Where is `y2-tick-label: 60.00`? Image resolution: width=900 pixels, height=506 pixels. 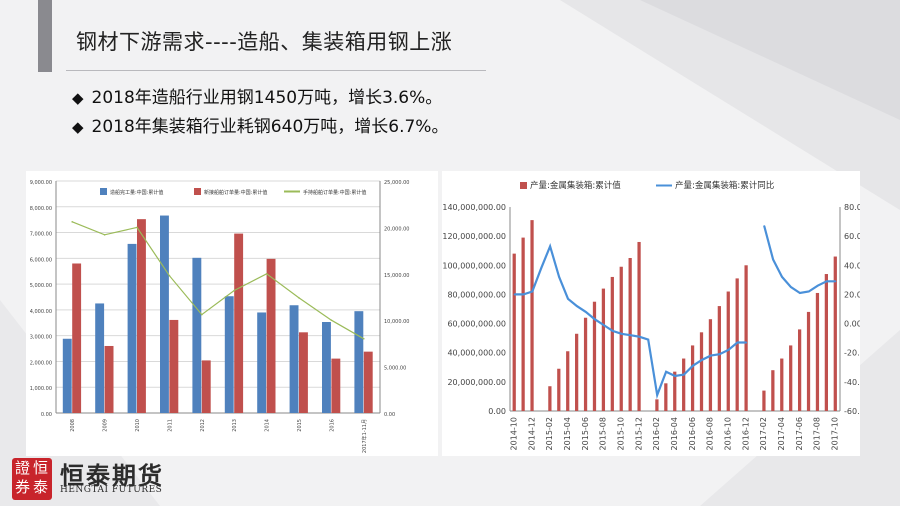 y2-tick-label: 60.00 is located at coordinates (852, 236).